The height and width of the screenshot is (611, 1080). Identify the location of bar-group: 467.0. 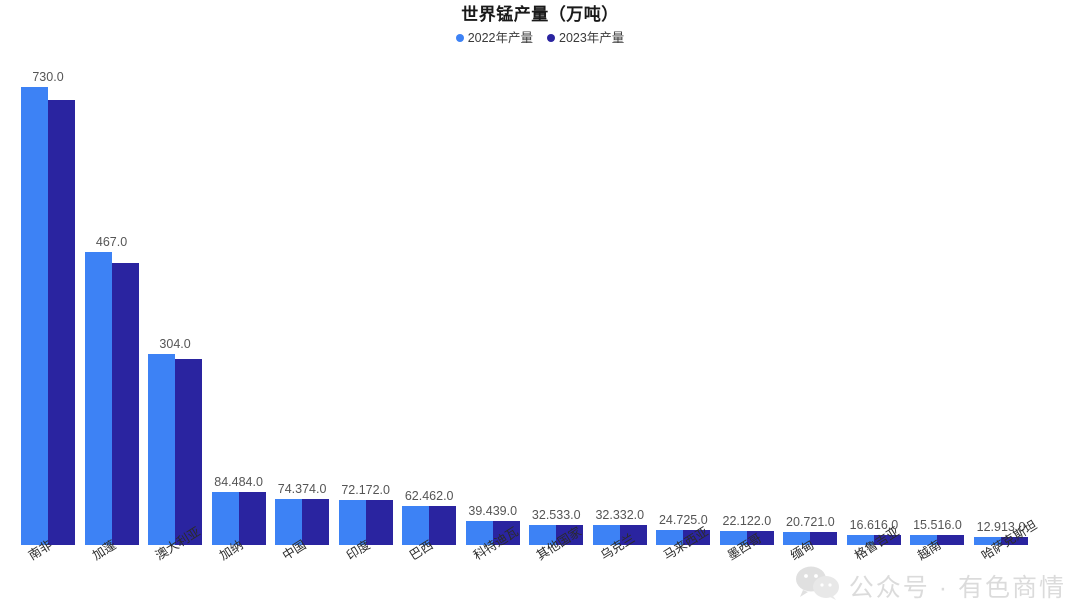
(111, 390).